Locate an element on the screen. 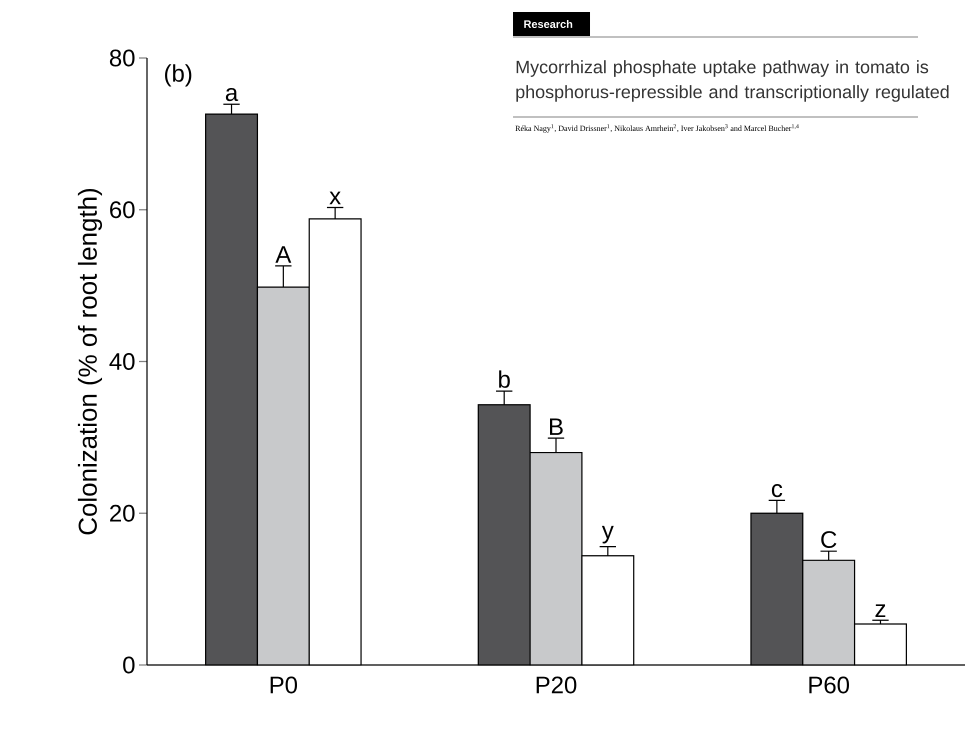  data-label: B is located at coordinates (556, 426).